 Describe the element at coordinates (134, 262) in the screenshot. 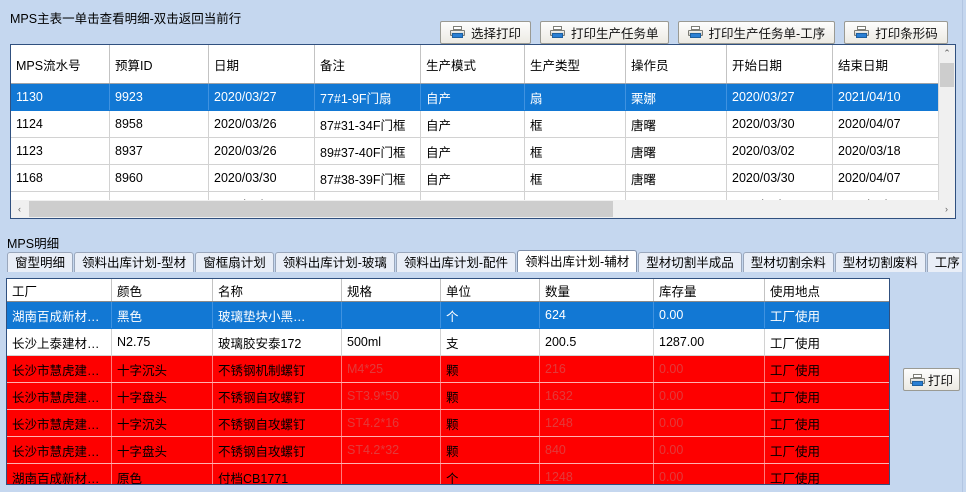

I see `tab-2: 领料出库计划-型材` at that location.